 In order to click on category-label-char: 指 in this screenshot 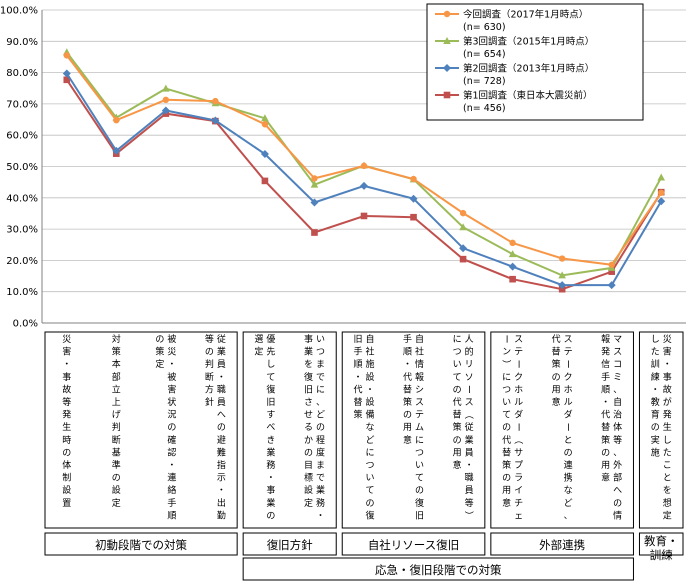, I will do `click(221, 465)`.